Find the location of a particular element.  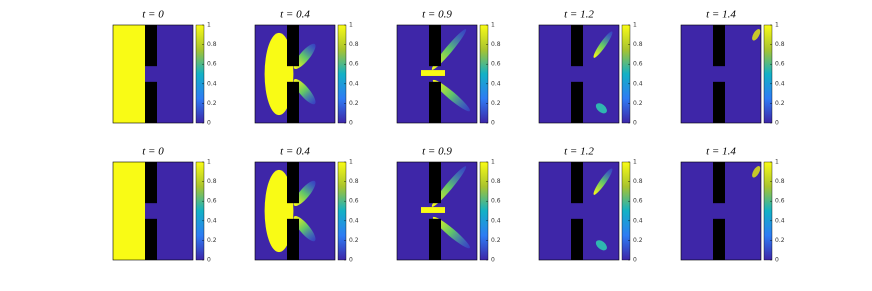

panel-title: t = 0 is located at coordinates (153, 152).